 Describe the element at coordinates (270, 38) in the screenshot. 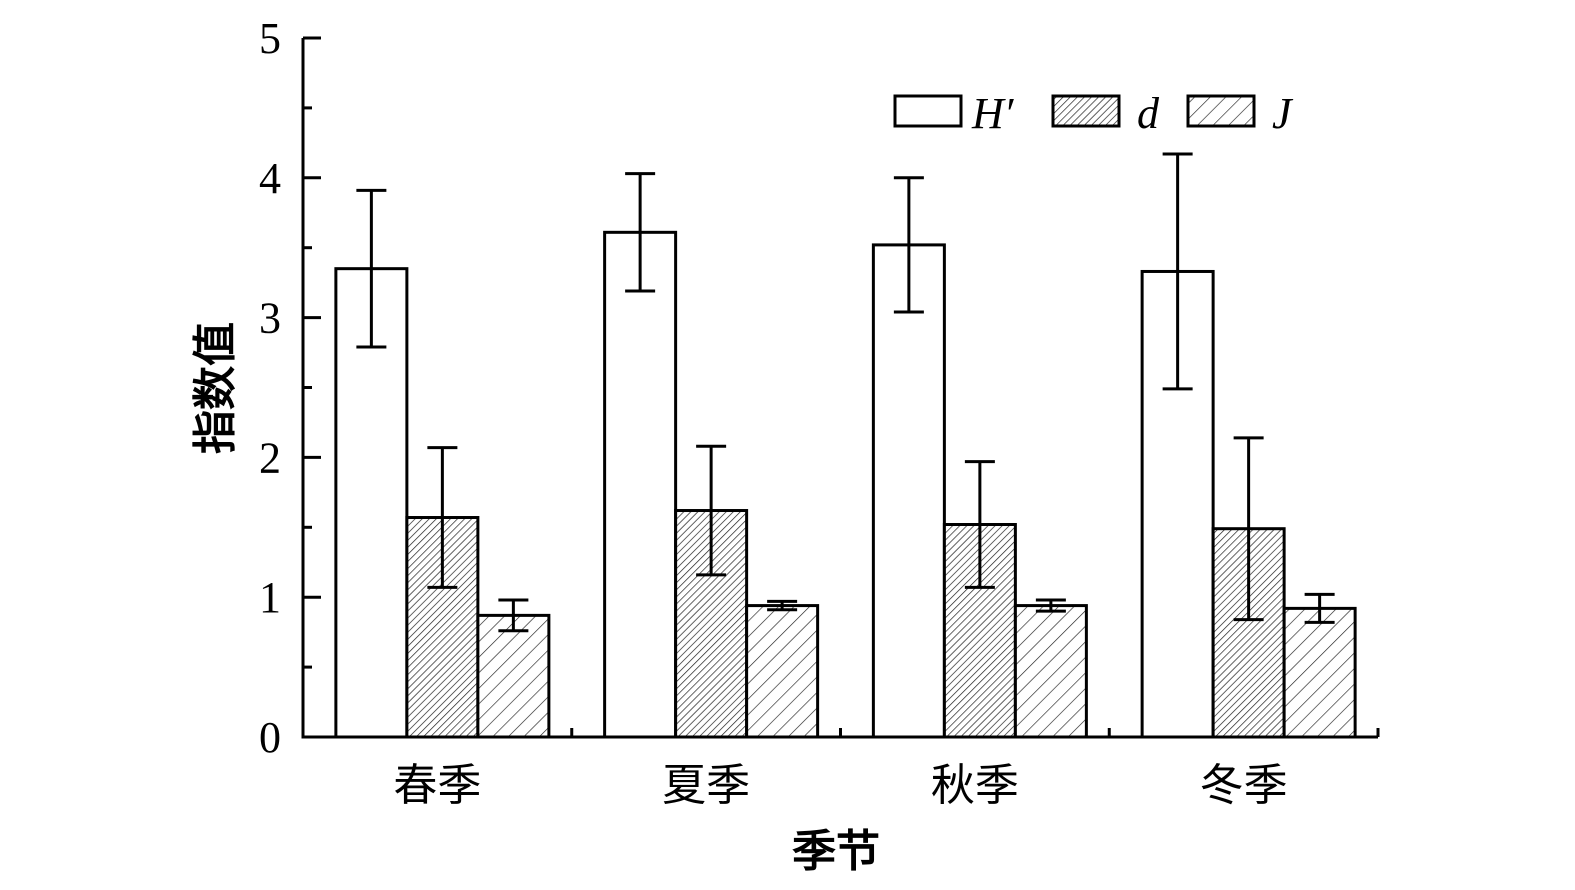

I see `y-tick-label-5: 5` at that location.